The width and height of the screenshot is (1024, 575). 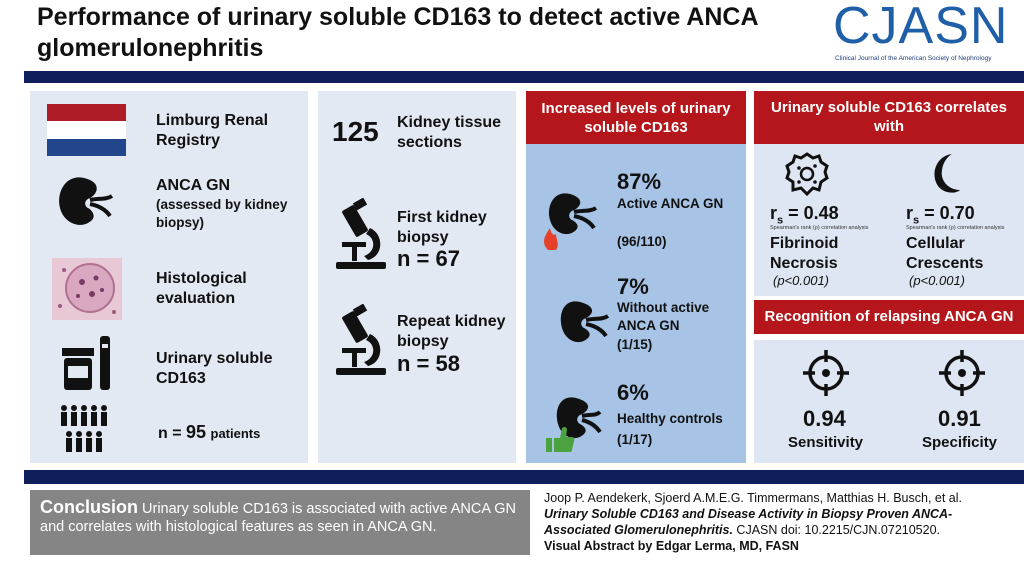 I want to click on people-icon, so click(x=84, y=428).